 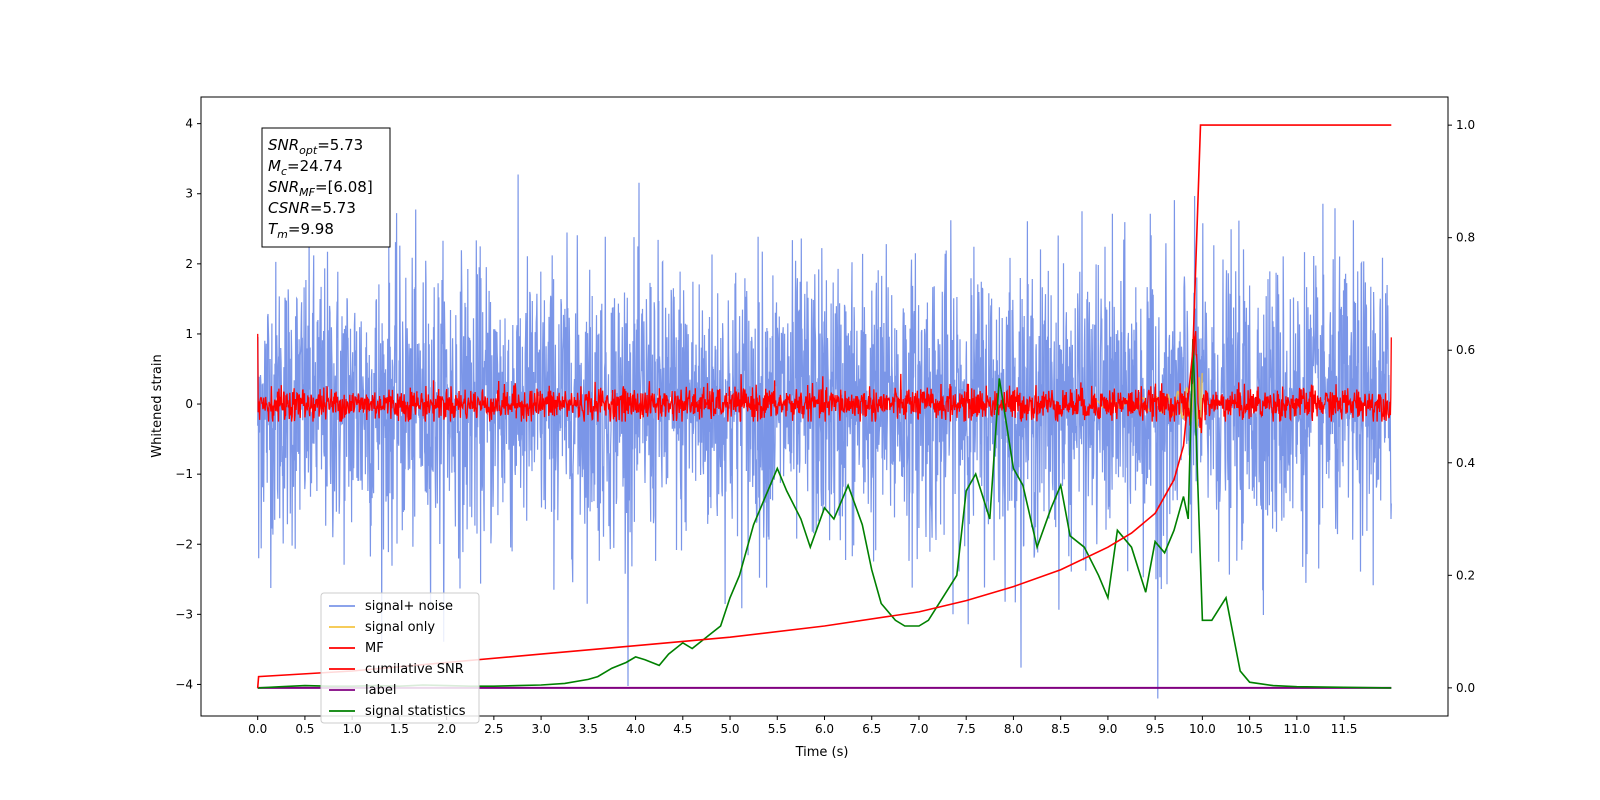 I want to click on x-tick-label: 9.5, so click(x=1155, y=729).